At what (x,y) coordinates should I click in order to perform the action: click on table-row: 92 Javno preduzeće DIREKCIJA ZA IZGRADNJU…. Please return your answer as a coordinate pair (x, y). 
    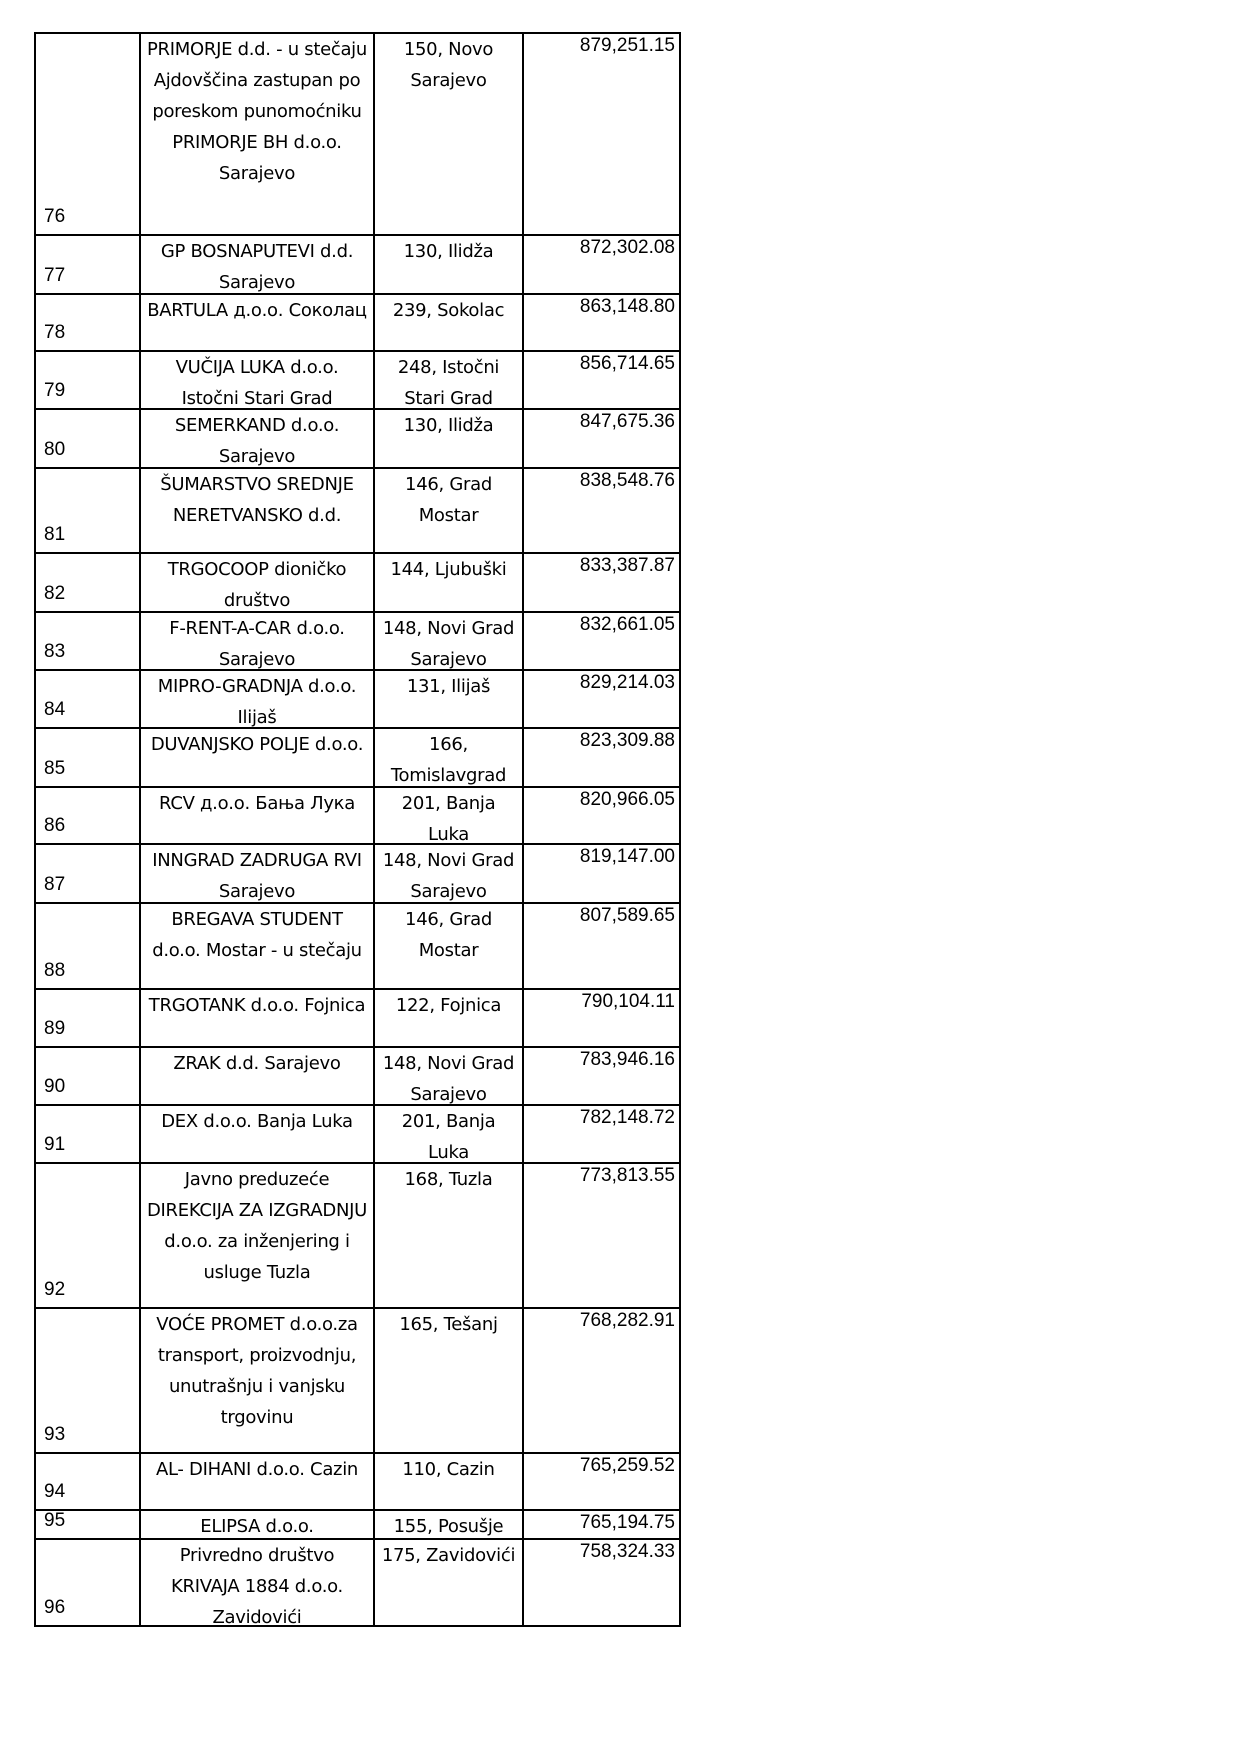
    Looking at the image, I should click on (358, 1236).